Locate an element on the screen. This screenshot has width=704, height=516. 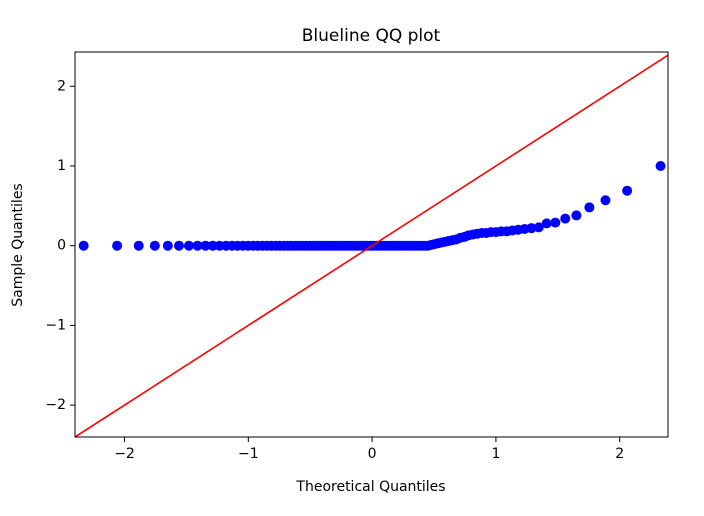
x-axis-label: Theoretical Quantiles is located at coordinates (370, 487).